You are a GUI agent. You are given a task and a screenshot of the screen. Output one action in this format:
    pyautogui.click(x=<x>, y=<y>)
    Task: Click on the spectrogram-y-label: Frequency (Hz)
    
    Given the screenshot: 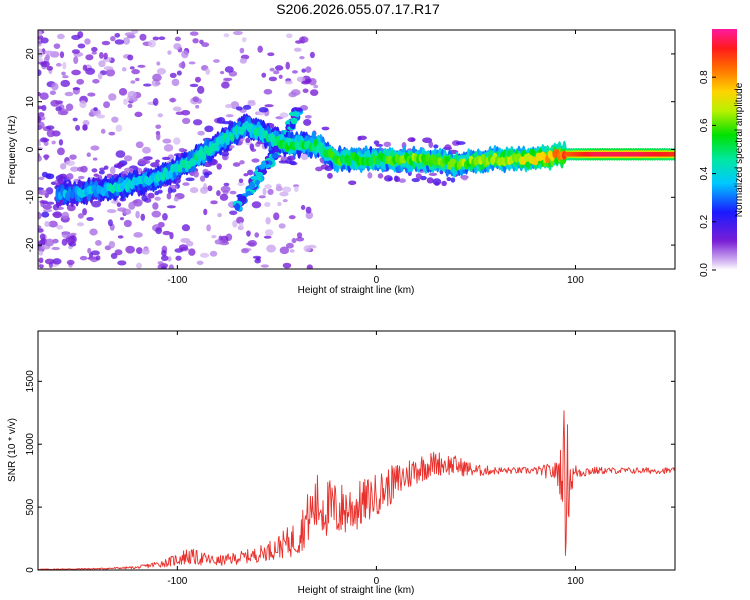 What is the action you would take?
    pyautogui.click(x=12, y=150)
    